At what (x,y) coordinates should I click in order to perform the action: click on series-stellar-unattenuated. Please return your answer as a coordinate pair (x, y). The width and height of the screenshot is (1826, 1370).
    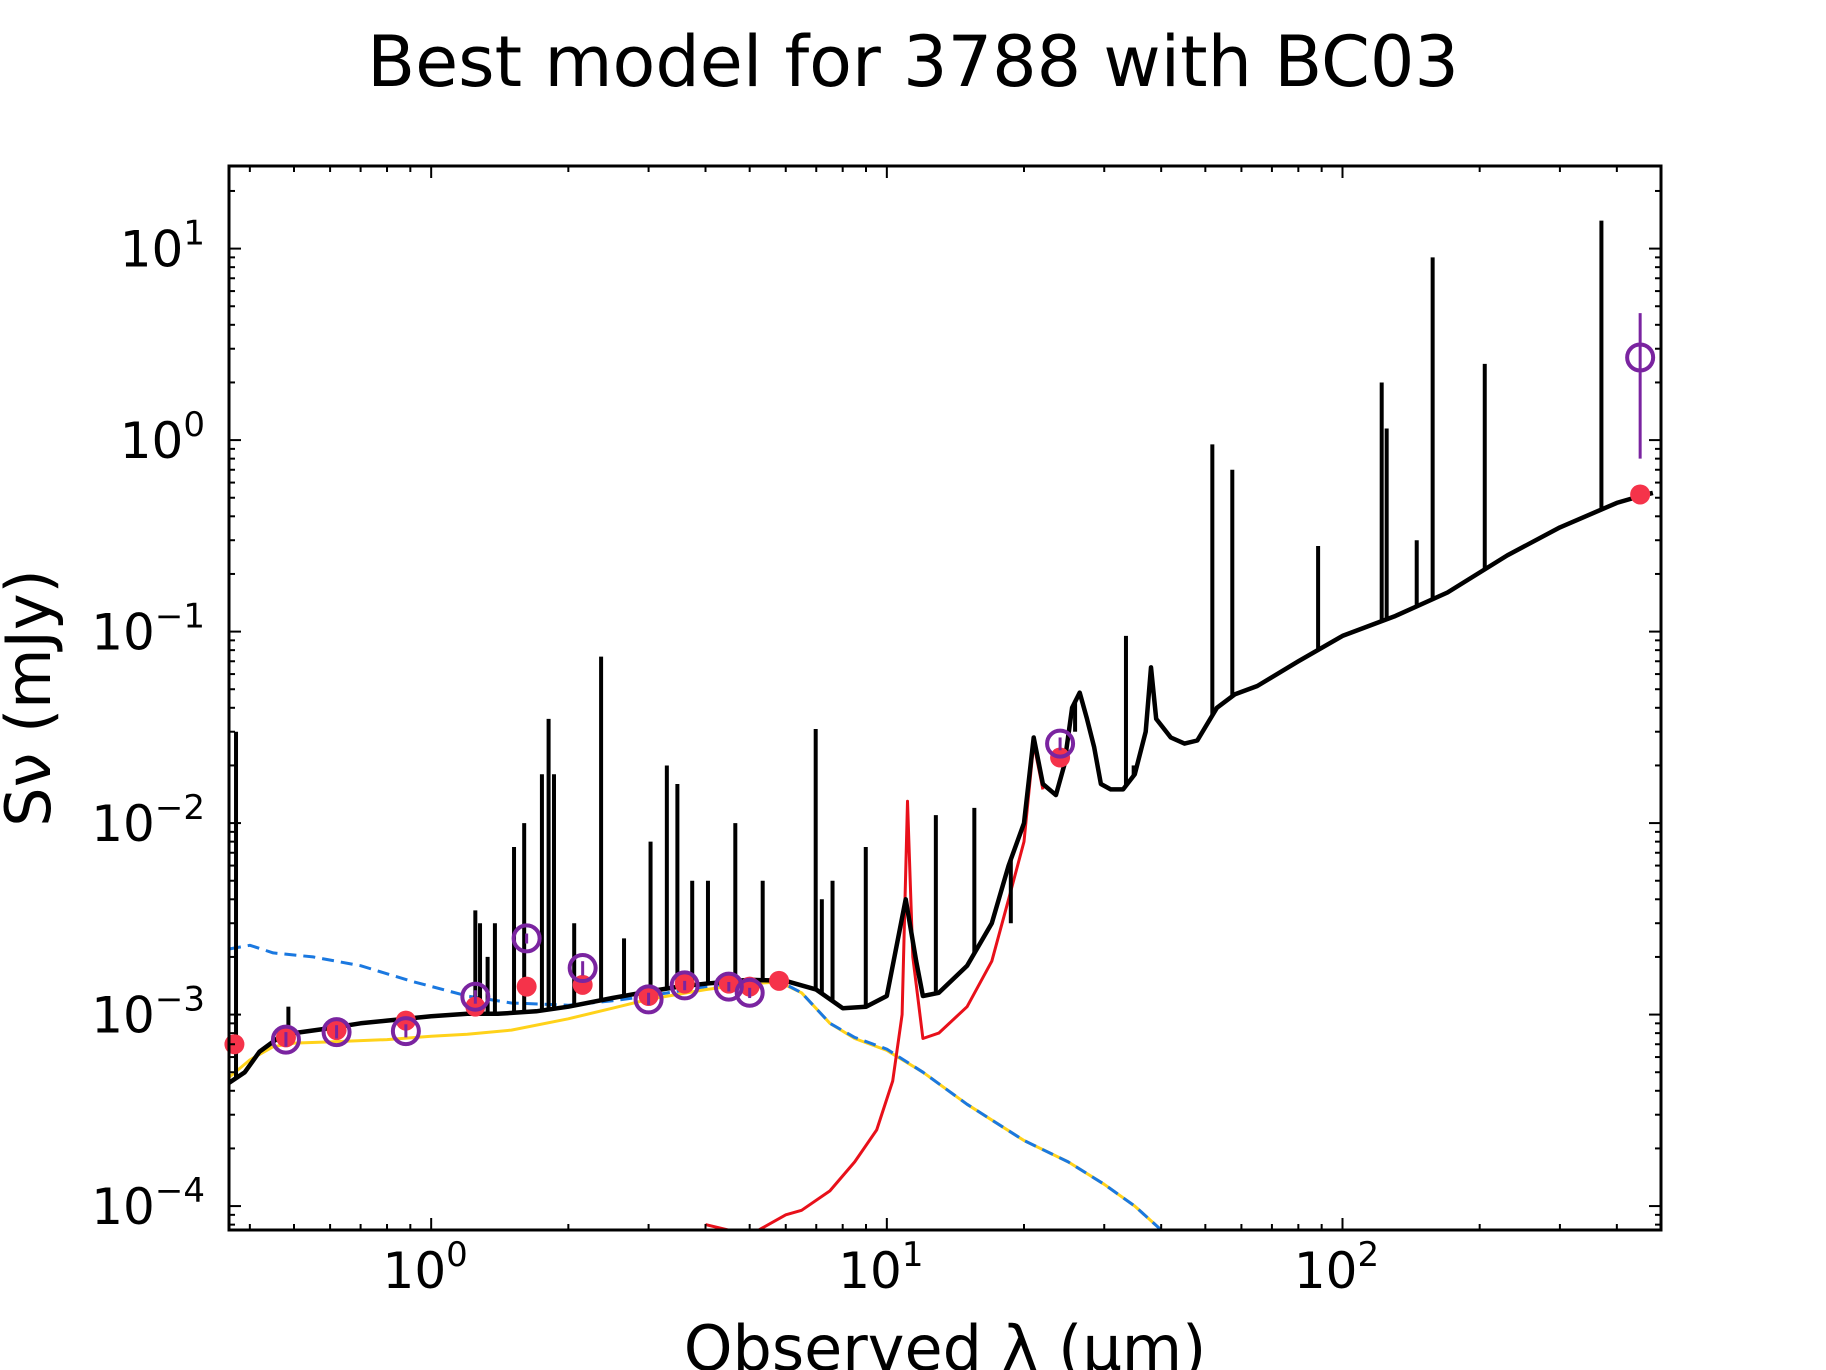
    Looking at the image, I should click on (696, 1086).